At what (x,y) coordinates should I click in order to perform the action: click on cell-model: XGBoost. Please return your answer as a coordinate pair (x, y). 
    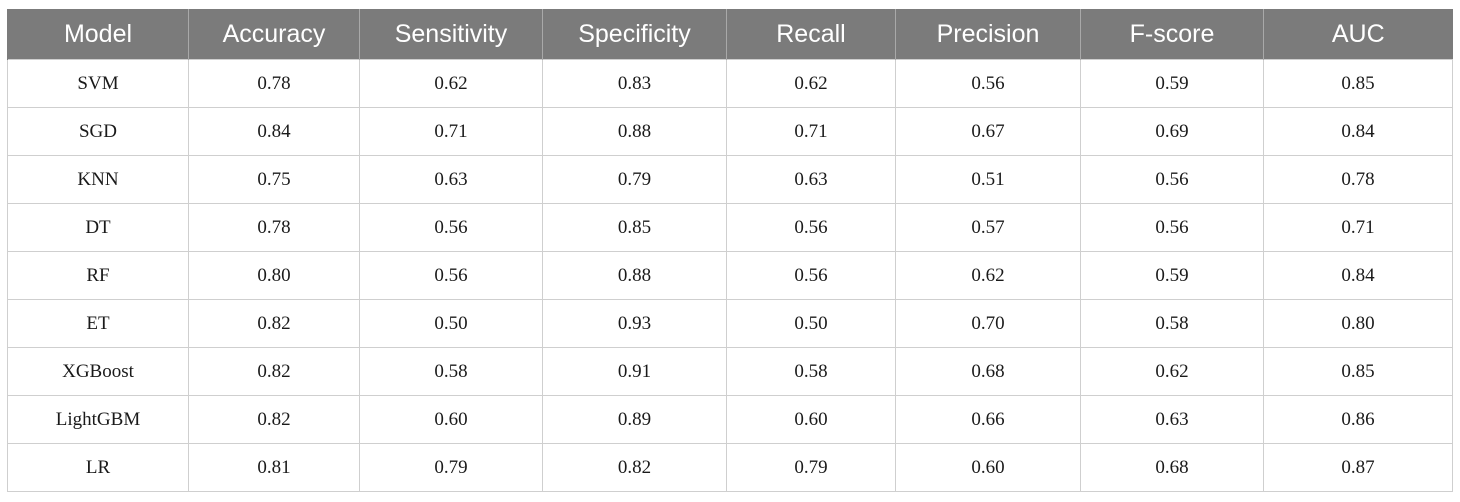
    Looking at the image, I should click on (98, 371).